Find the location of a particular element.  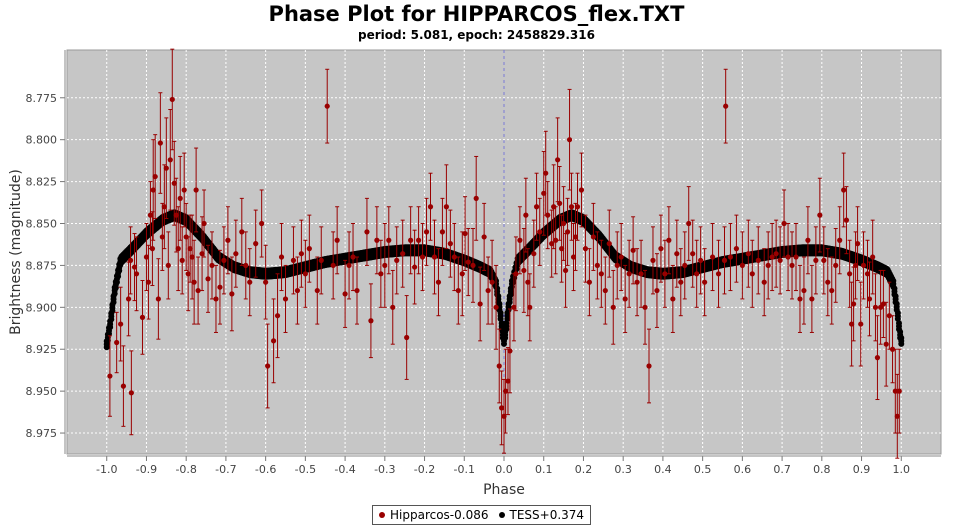

chart-subtitle: period: 5.081, epoch: 2458829.316 is located at coordinates (476, 35).